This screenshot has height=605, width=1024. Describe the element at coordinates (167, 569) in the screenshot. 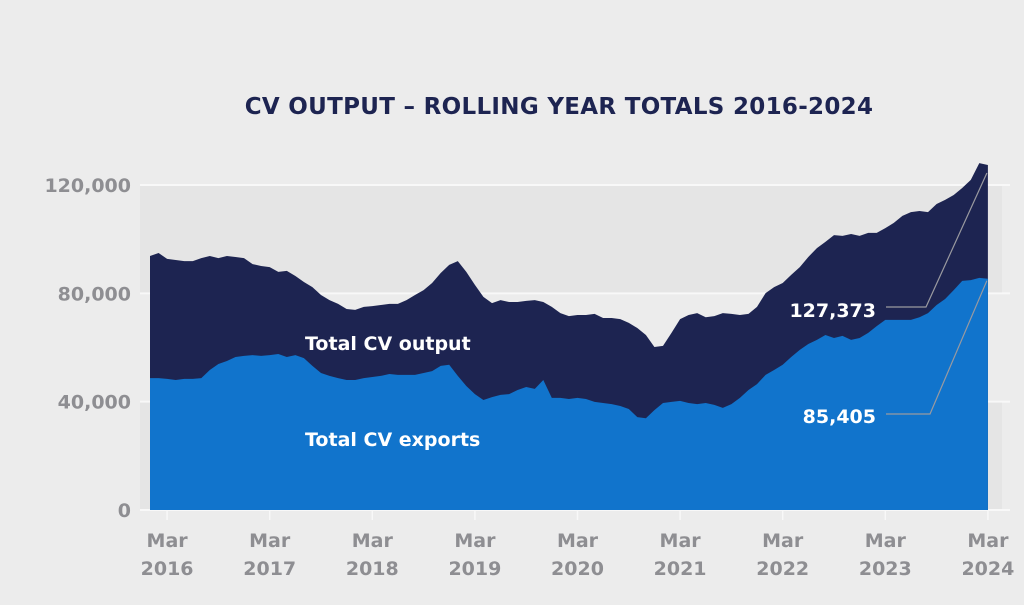

I see `x-tick-label-year: 2016` at that location.